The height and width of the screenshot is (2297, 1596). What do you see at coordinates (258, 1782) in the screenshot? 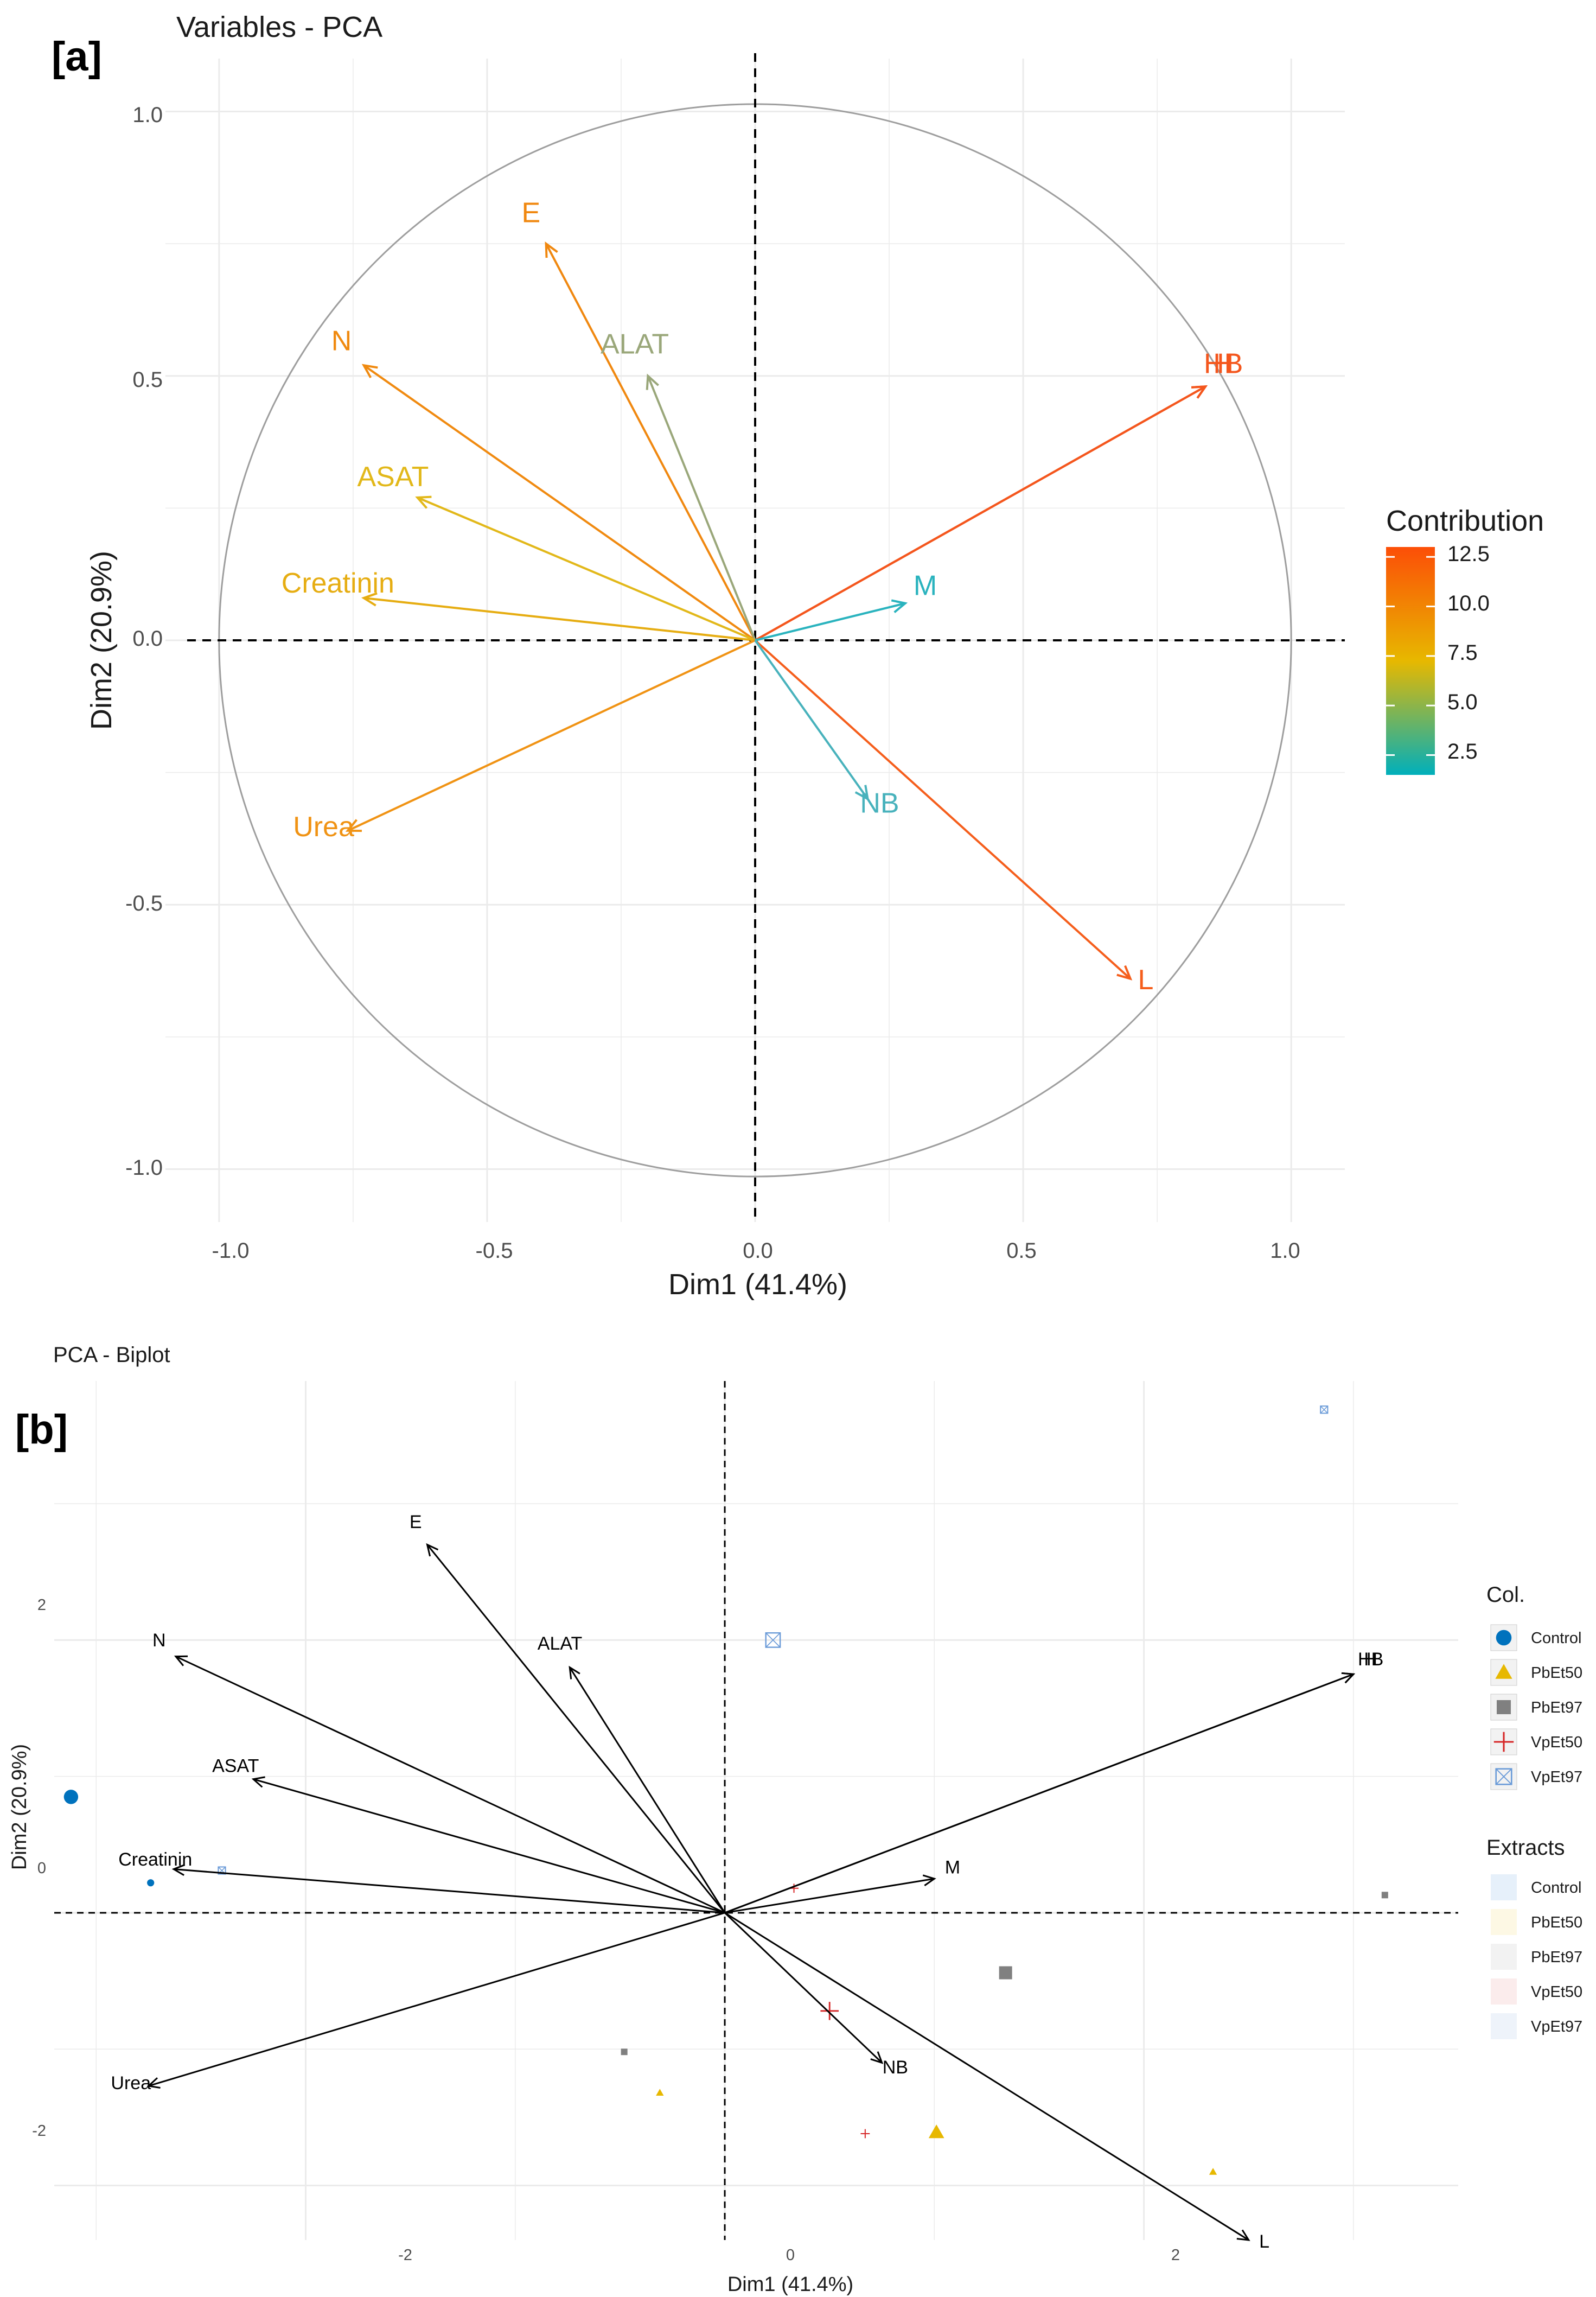
I see `arrowhead-ASAT` at bounding box center [258, 1782].